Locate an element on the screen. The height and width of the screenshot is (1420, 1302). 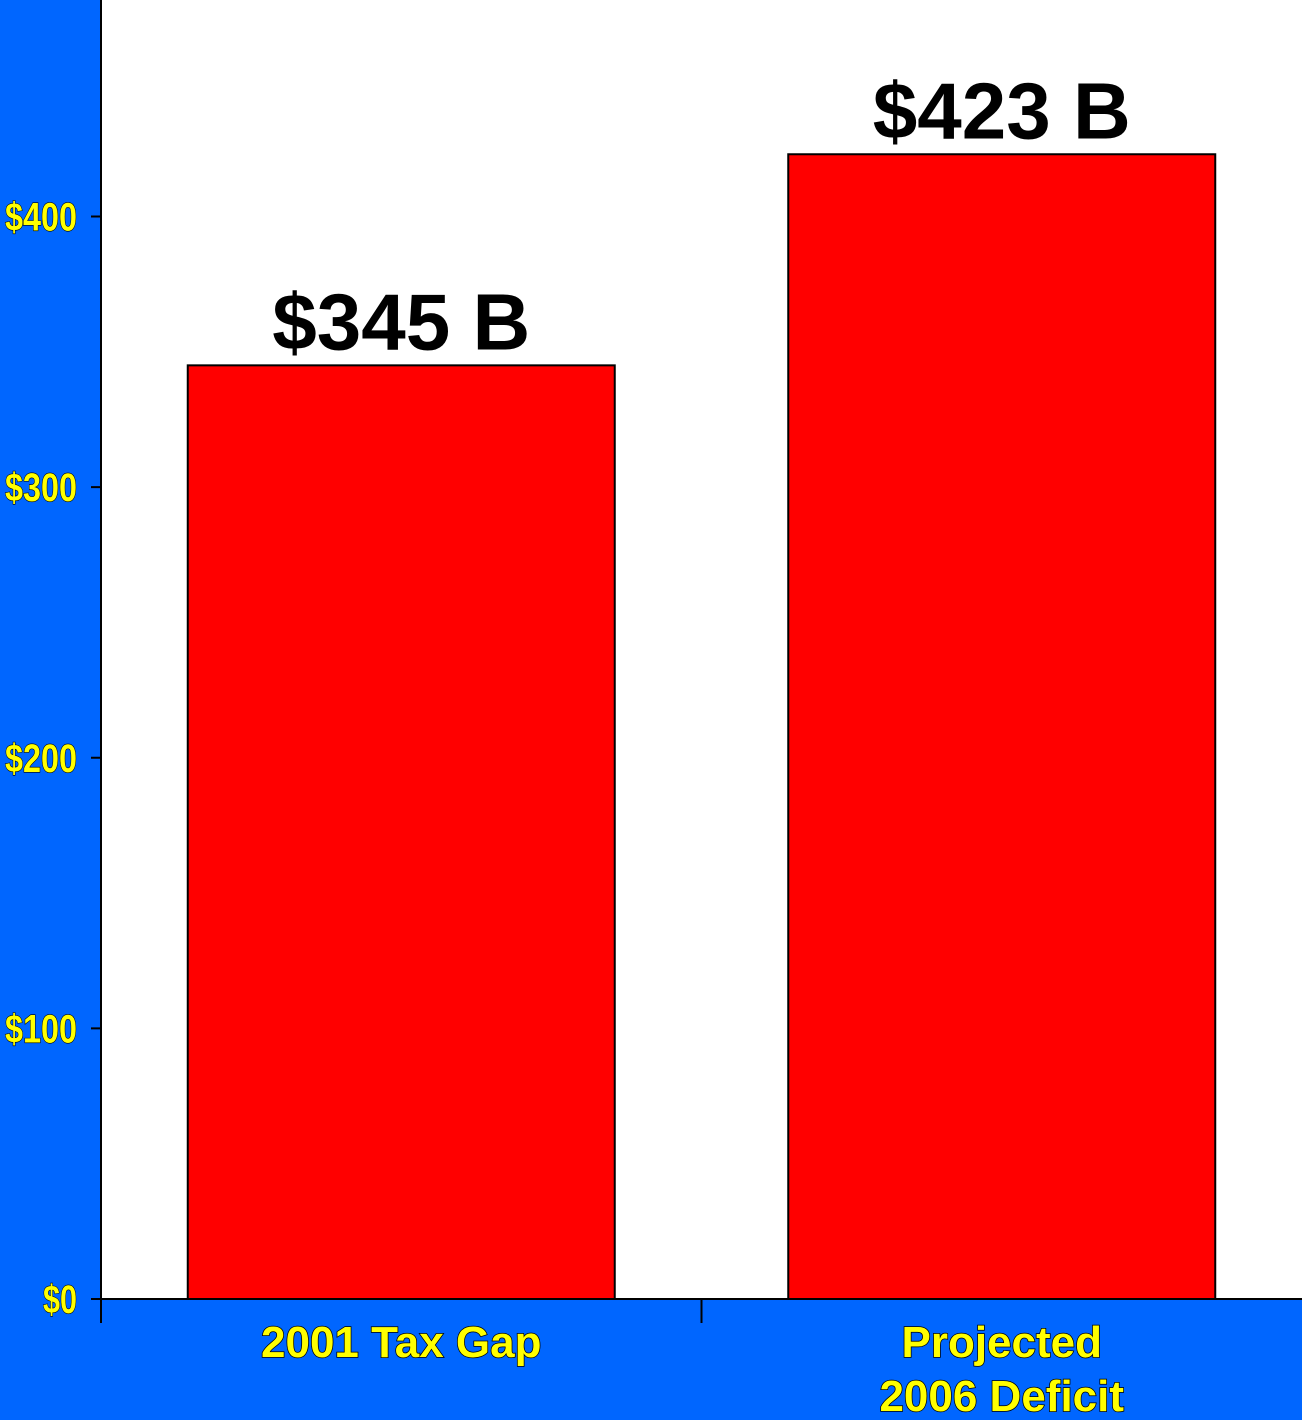
category-label-2-line-2: 2006 Deficit is located at coordinates (1001, 1396).